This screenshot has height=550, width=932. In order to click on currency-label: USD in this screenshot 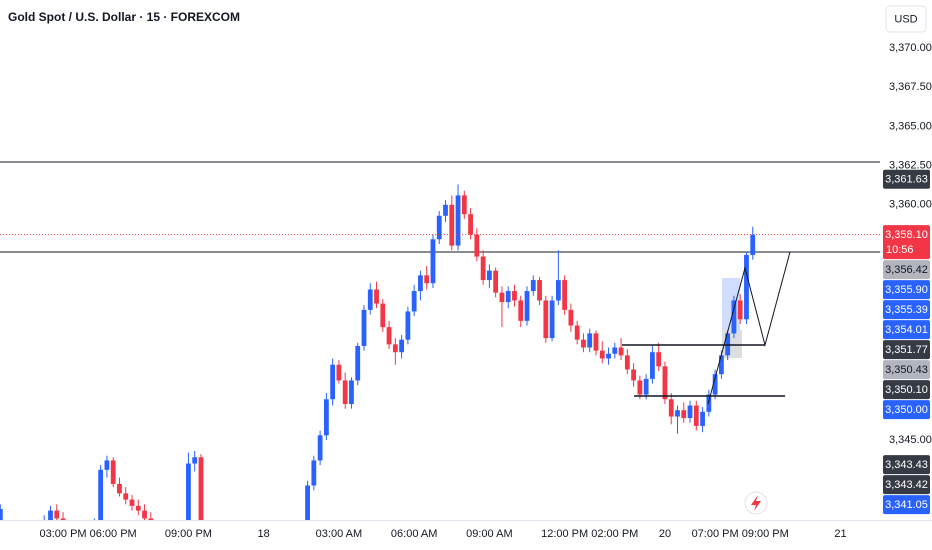, I will do `click(905, 19)`.